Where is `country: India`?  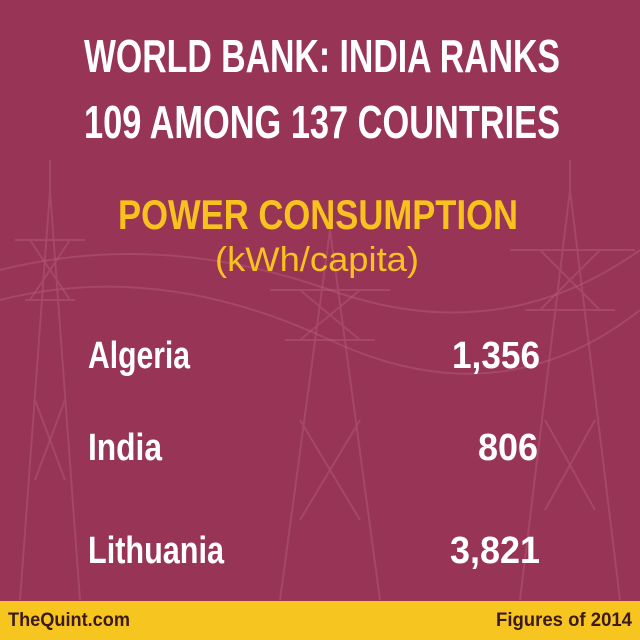 country: India is located at coordinates (125, 448).